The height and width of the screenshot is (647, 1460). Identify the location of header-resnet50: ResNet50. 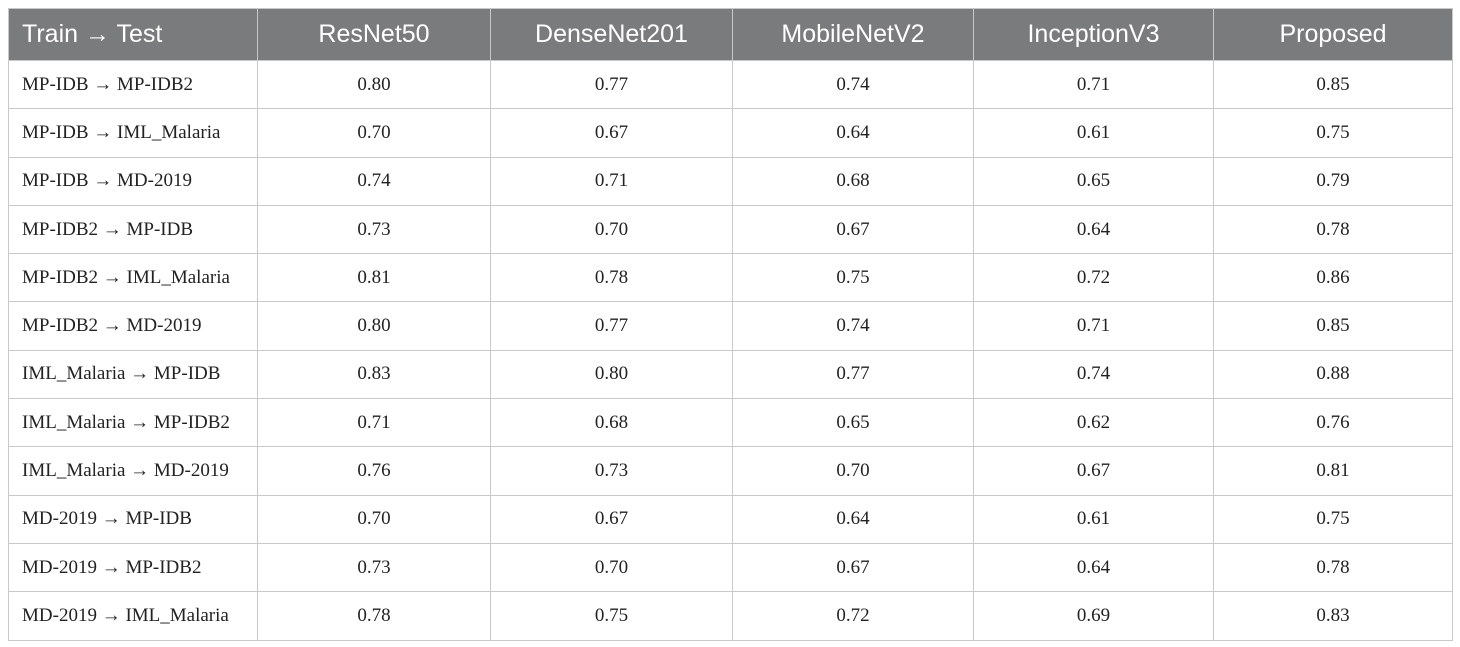
(374, 34).